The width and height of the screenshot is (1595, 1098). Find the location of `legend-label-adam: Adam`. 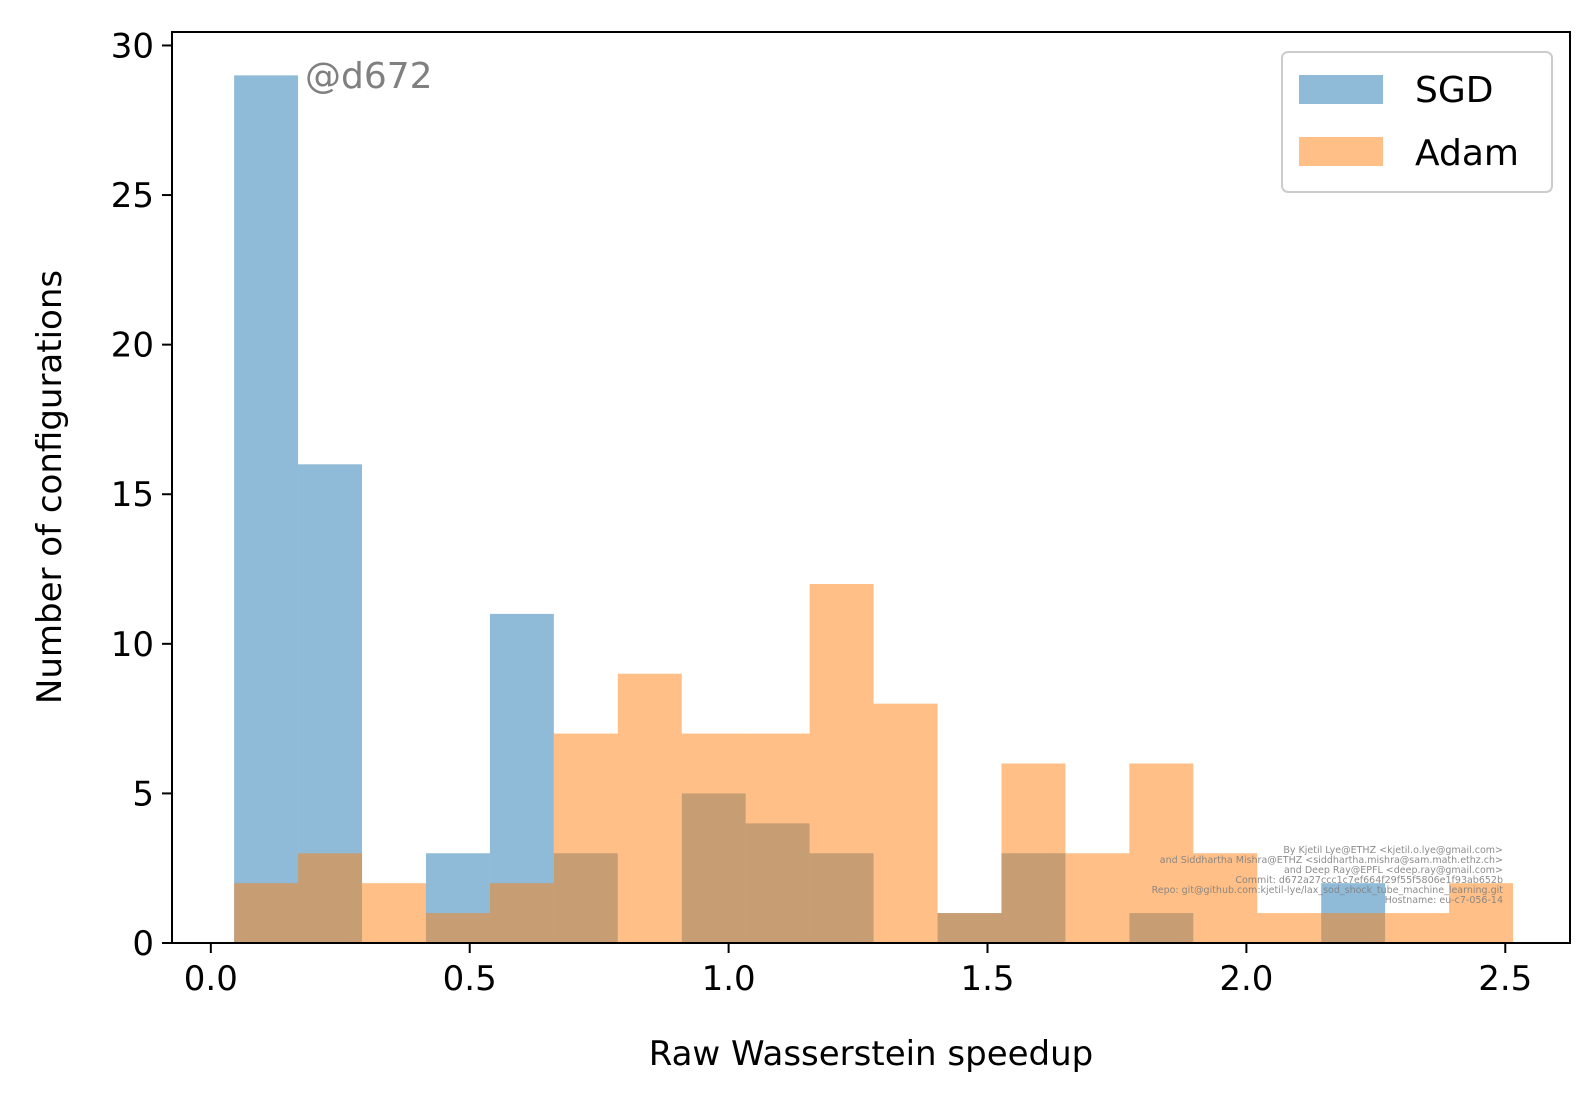

legend-label-adam: Adam is located at coordinates (1467, 153).